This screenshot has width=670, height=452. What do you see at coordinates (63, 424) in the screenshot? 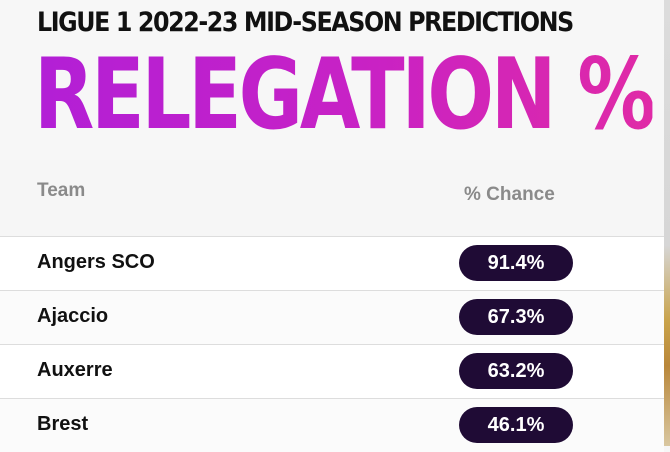
I see `team-name: Brest` at bounding box center [63, 424].